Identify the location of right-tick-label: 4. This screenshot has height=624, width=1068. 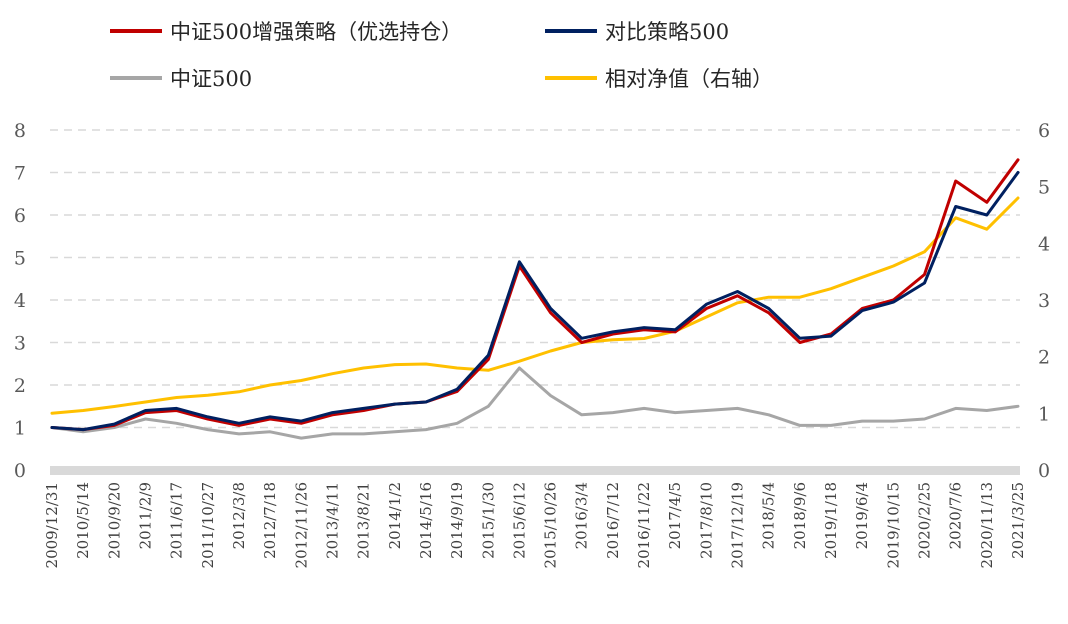
(1044, 244).